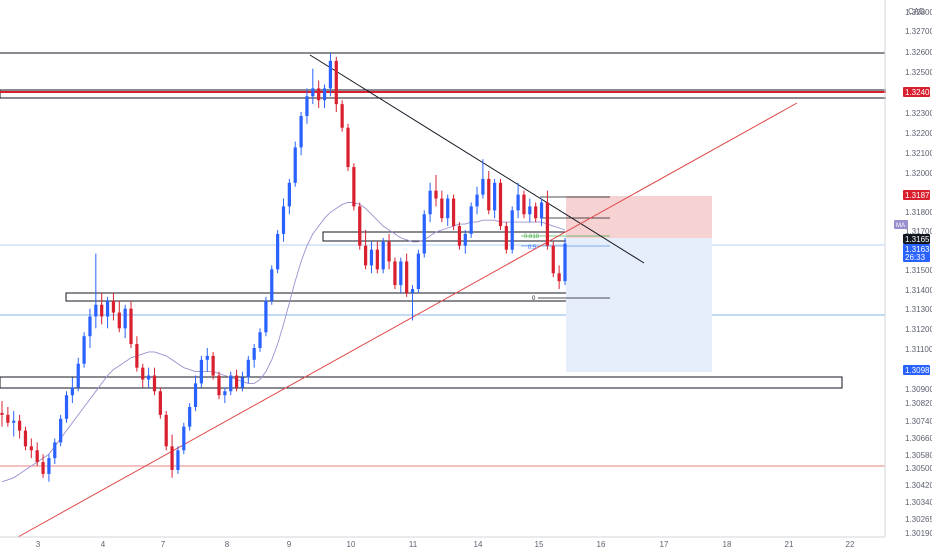  Describe the element at coordinates (532, 248) in the screenshot. I see `fib-05-label: 0.5` at that location.